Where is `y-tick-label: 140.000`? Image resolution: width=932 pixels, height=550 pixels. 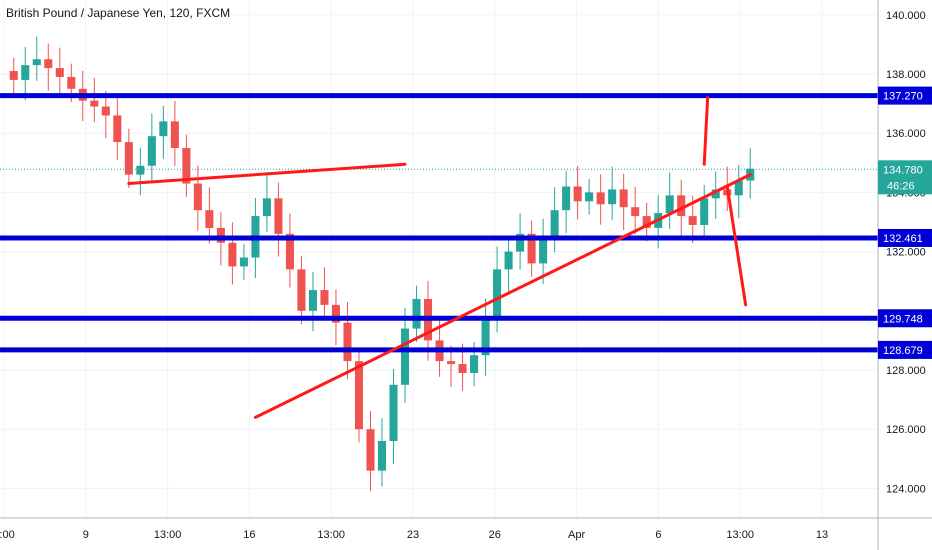
y-tick-label: 140.000 is located at coordinates (906, 16).